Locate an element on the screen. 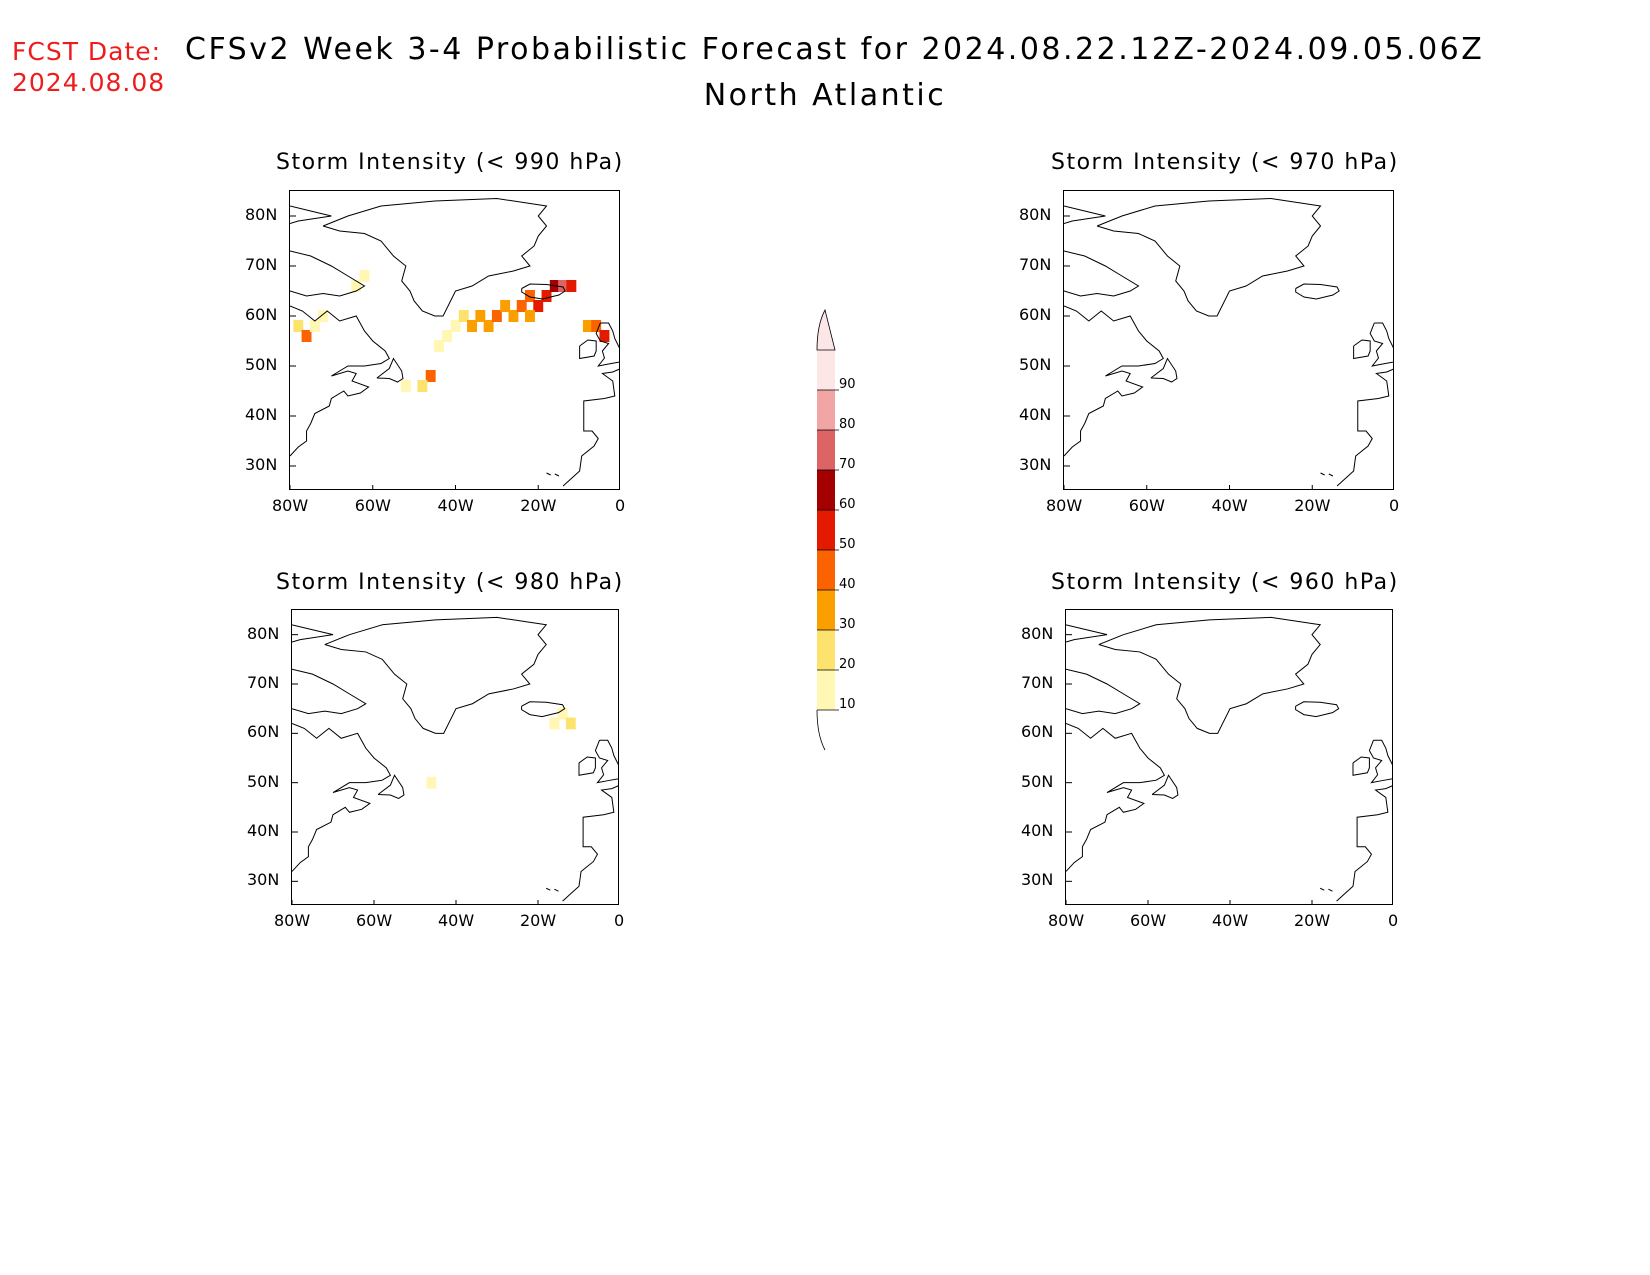  page-subtitle: North Atlantic is located at coordinates (825, 95).